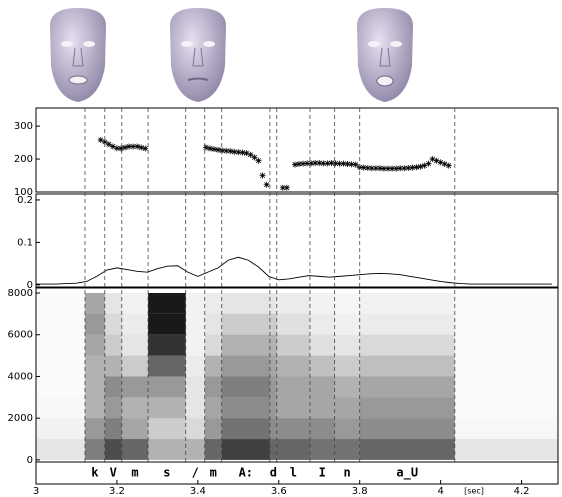 This screenshot has width=562, height=497. What do you see at coordinates (440, 491) in the screenshot?
I see `x-tick-label: 4` at bounding box center [440, 491].